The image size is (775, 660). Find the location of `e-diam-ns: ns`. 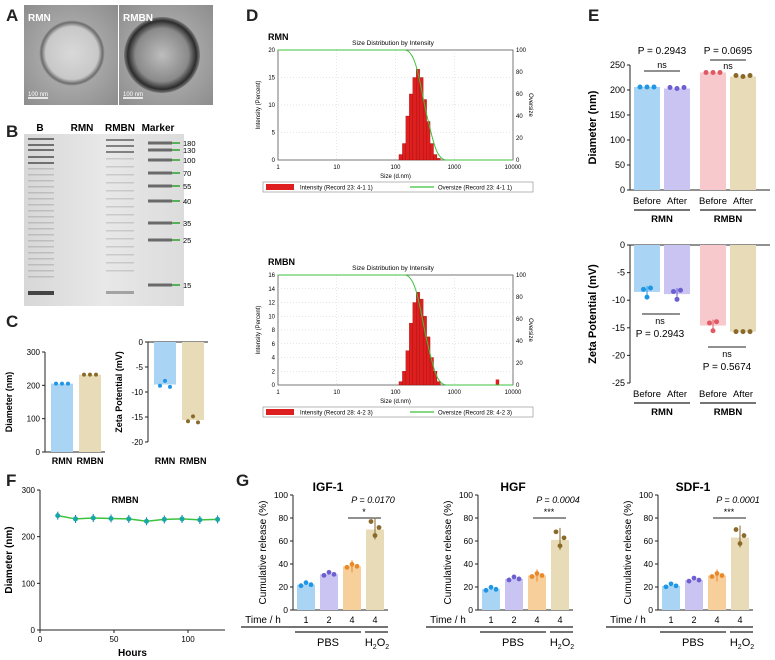

e-diam-ns: ns is located at coordinates (662, 65).